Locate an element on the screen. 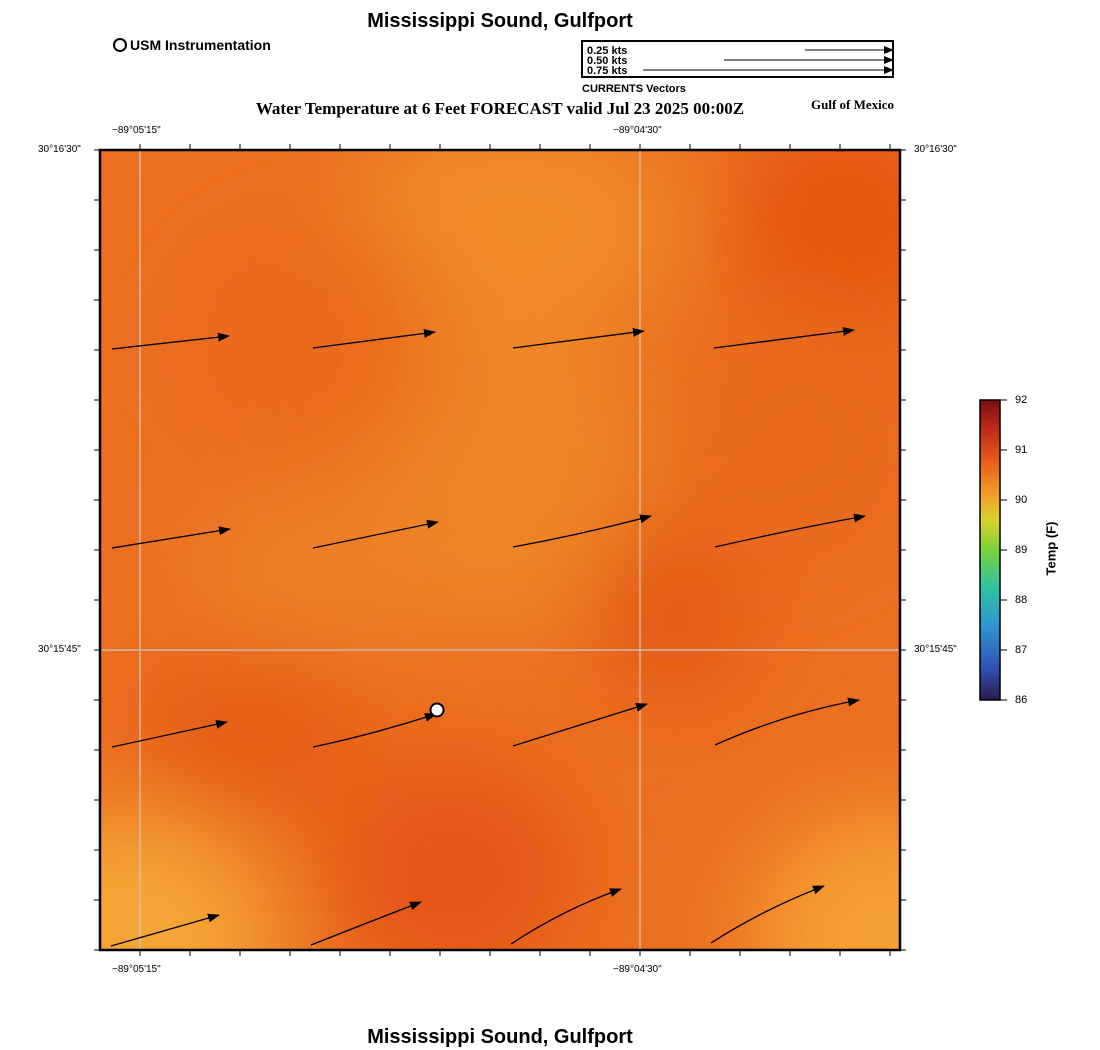 Image resolution: width=1100 pixels, height=1050 pixels. lon-label-top-1: −89°05'15" is located at coordinates (136, 130).